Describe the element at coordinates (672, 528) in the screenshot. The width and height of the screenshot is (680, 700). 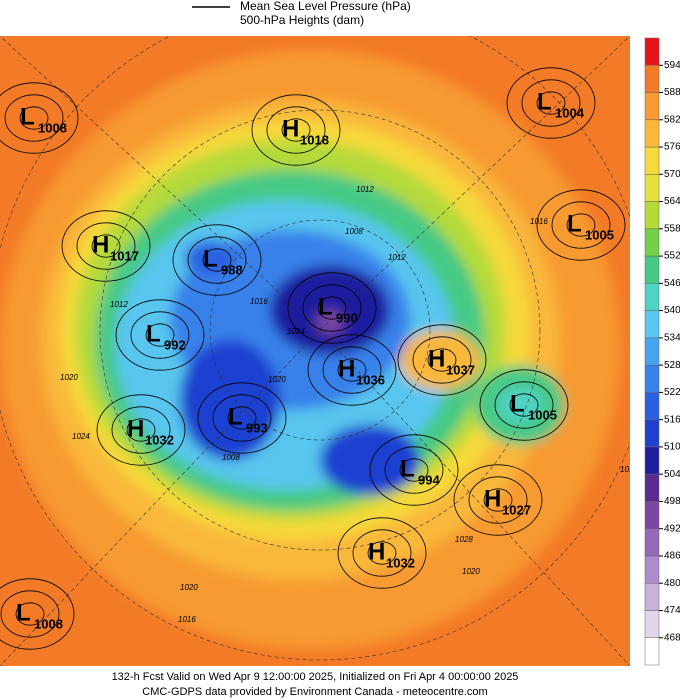
I see `colorbar-label: 492` at that location.